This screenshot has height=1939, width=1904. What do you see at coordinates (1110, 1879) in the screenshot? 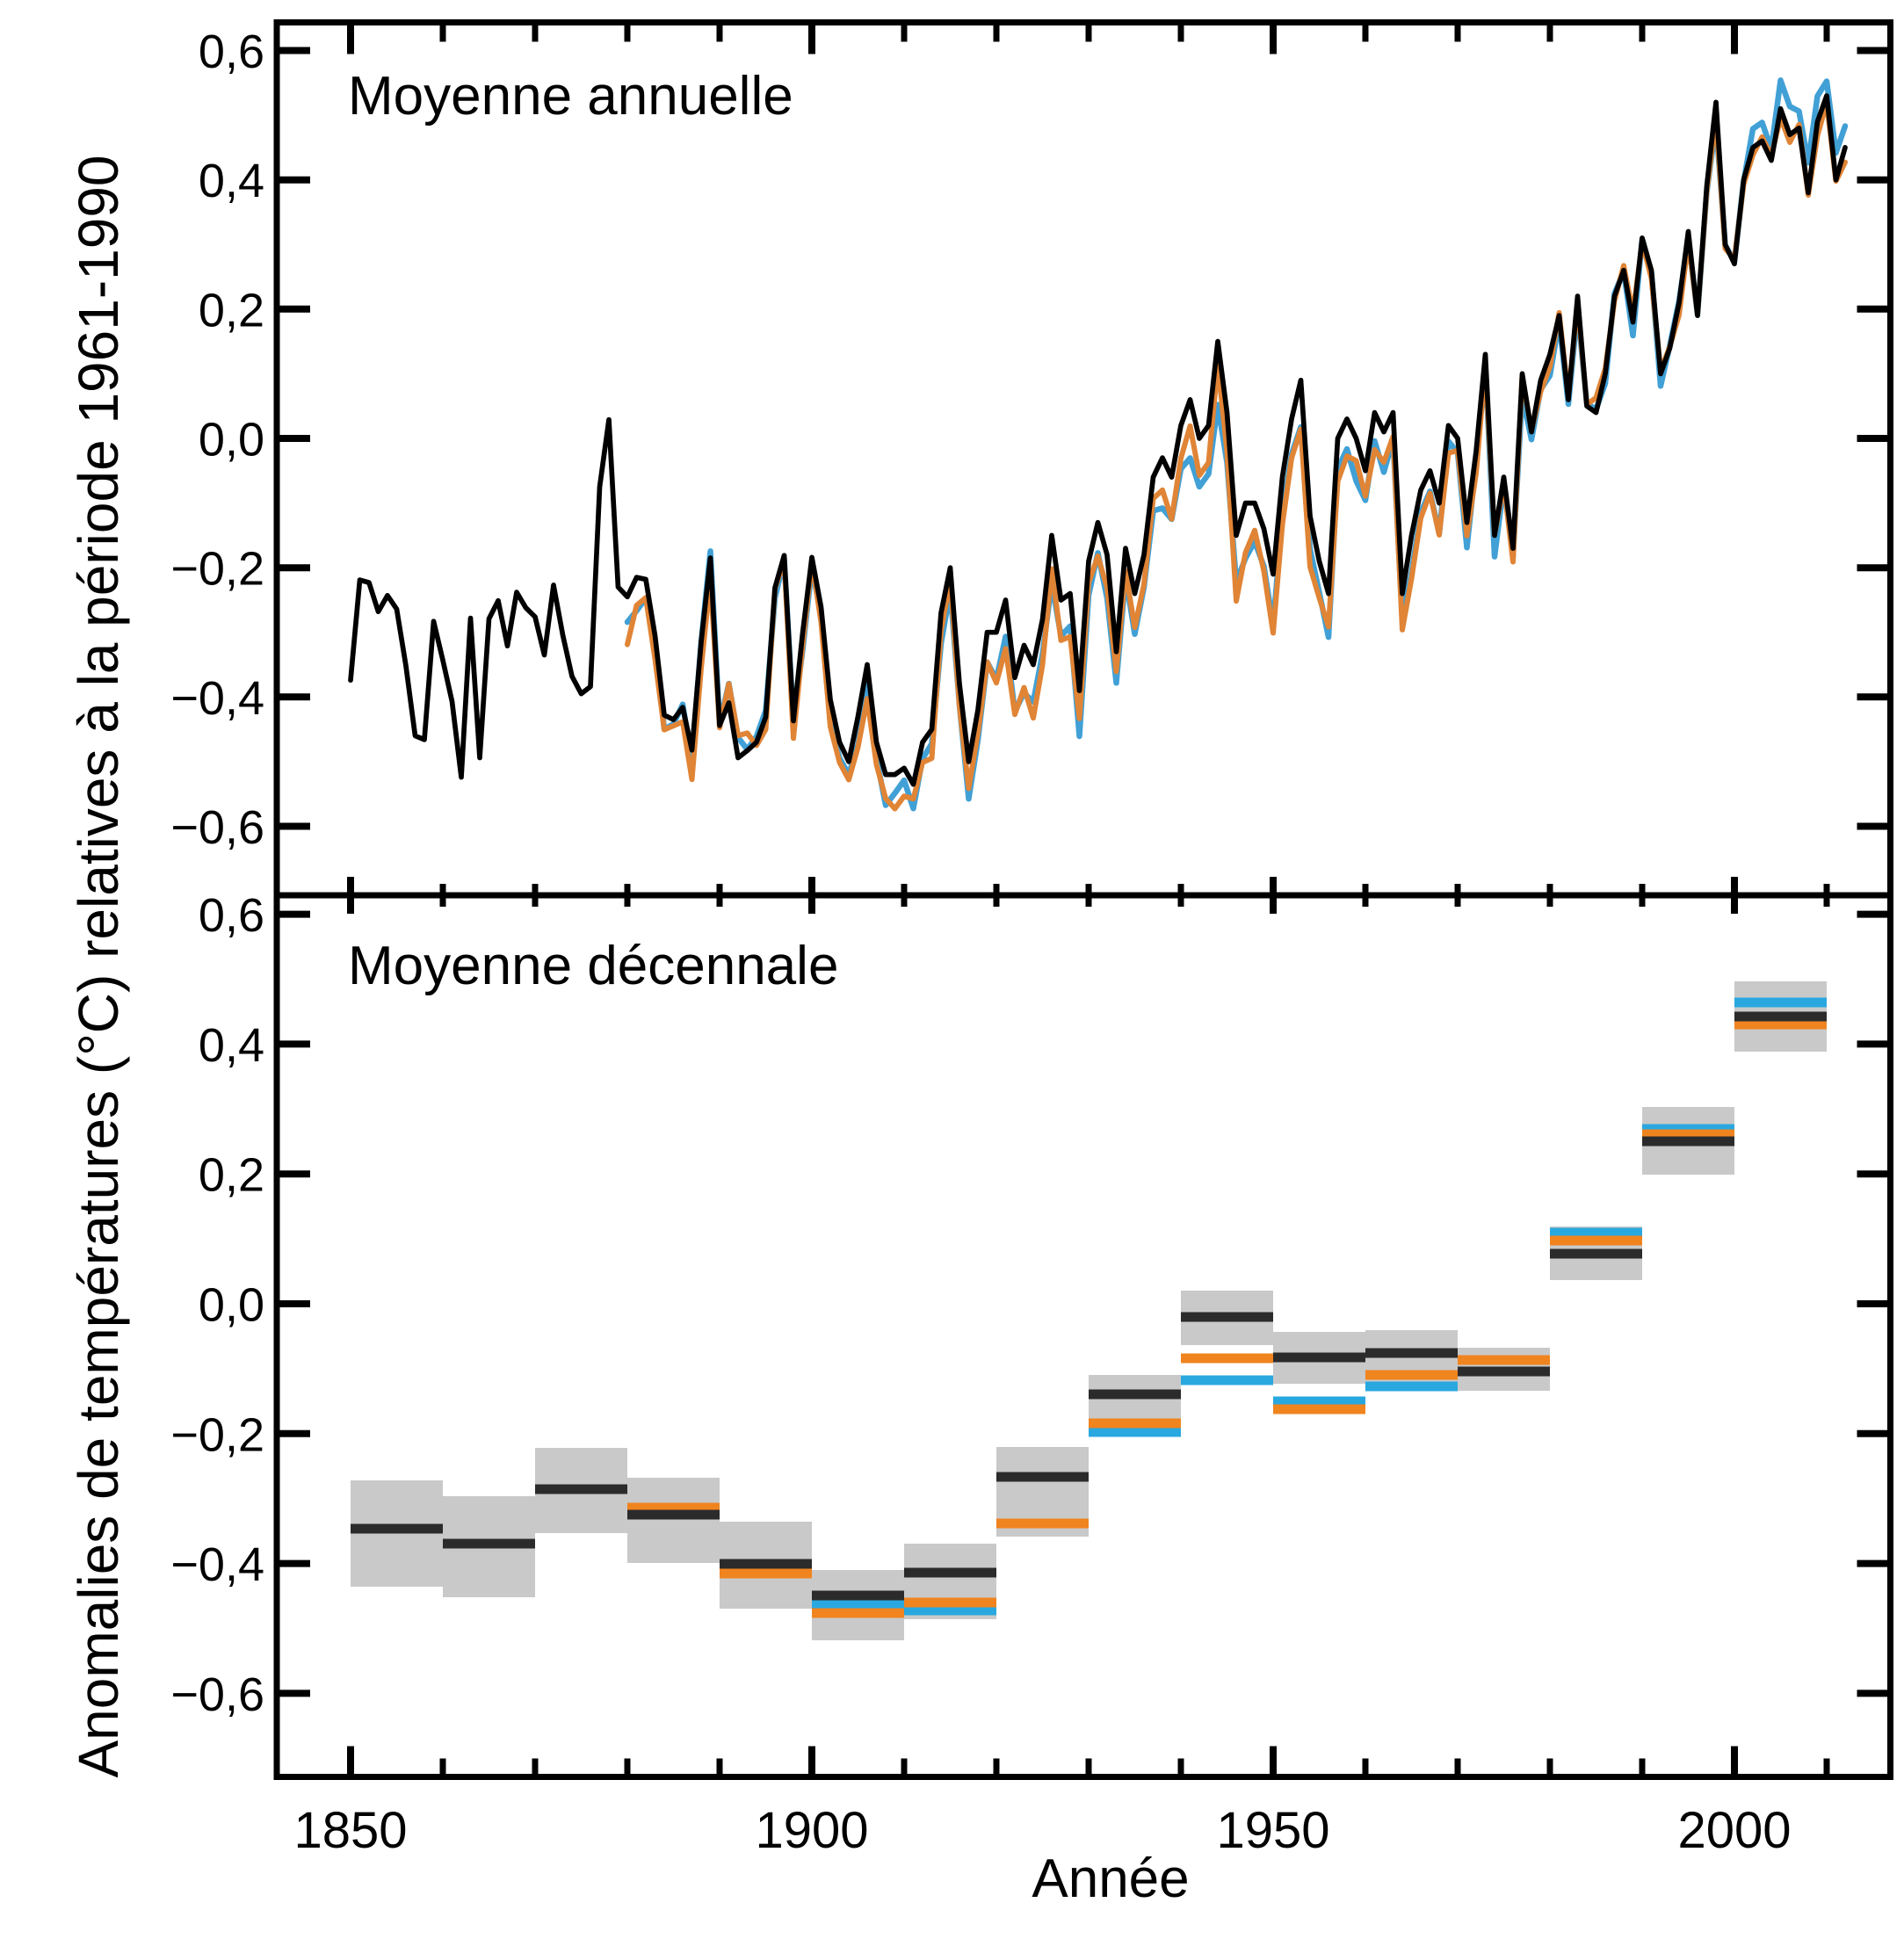
I see `svg-text: Année` at bounding box center [1110, 1879].